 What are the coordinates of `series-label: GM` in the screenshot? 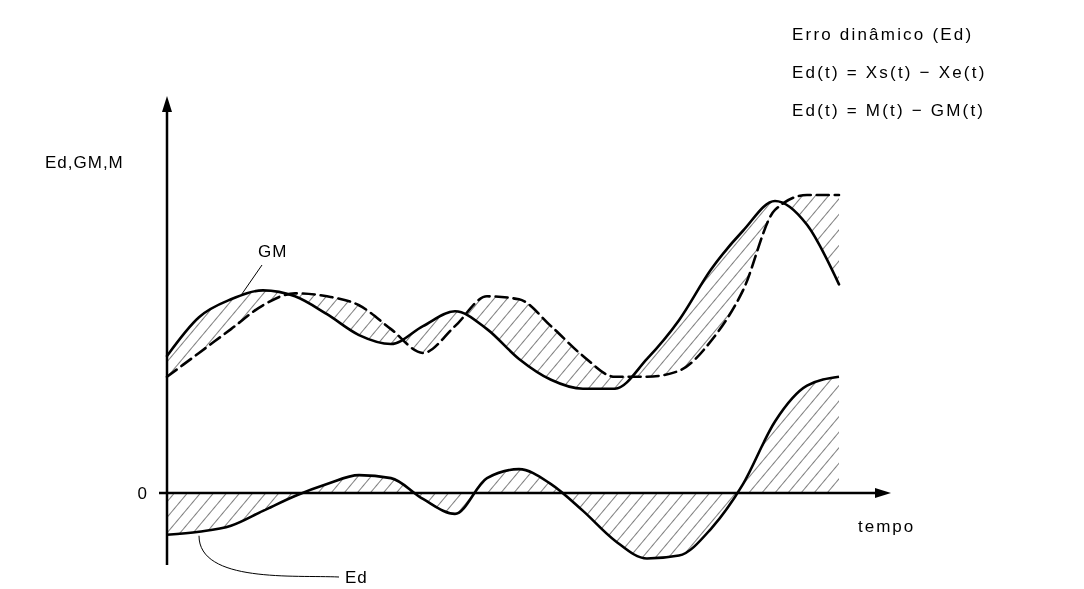 It's located at (273, 251).